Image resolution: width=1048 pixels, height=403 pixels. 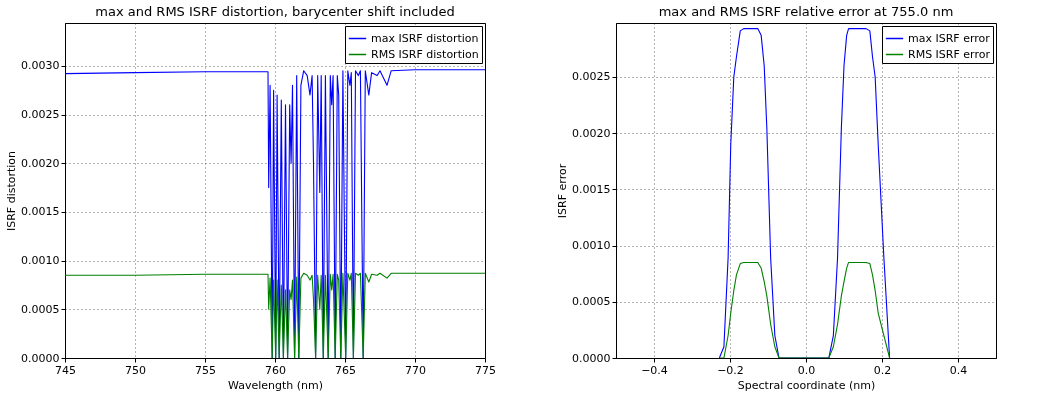 What do you see at coordinates (882, 370) in the screenshot?
I see `x-tick-label: 0.2` at bounding box center [882, 370].